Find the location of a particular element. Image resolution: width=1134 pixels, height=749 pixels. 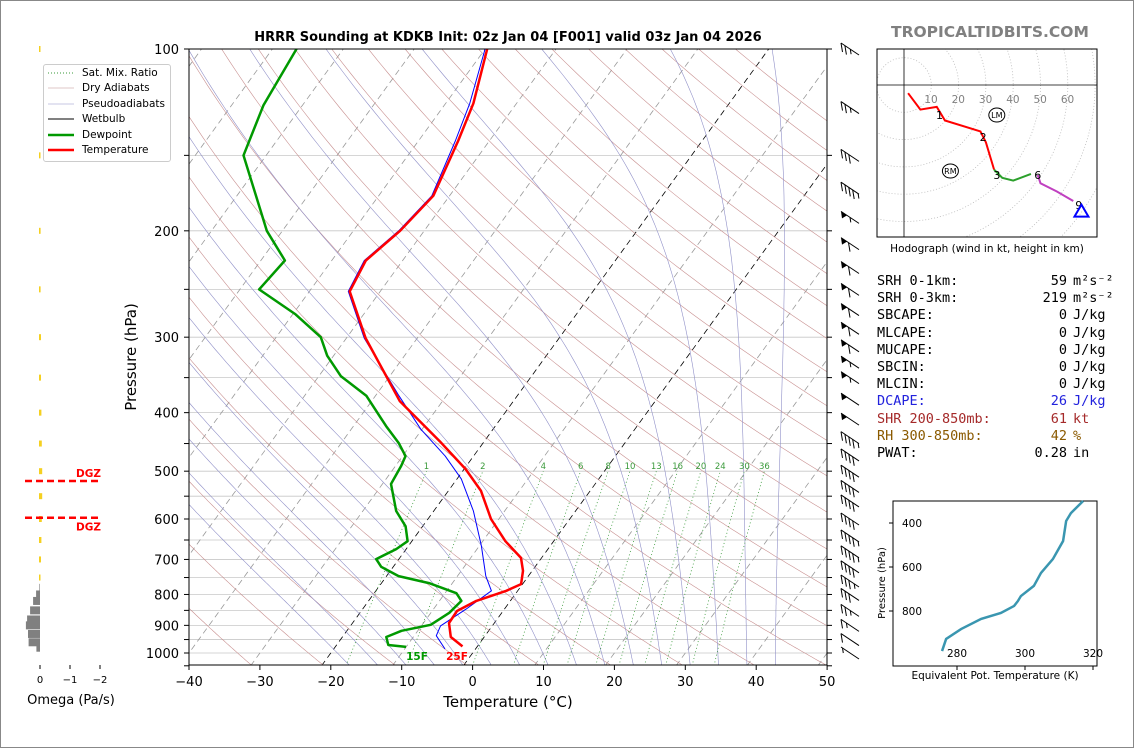

temperature-line is located at coordinates (436, 347).